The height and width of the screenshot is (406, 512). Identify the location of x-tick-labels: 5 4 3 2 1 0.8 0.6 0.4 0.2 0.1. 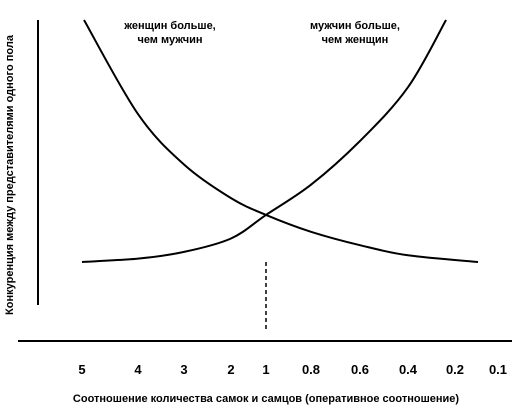
(292, 369).